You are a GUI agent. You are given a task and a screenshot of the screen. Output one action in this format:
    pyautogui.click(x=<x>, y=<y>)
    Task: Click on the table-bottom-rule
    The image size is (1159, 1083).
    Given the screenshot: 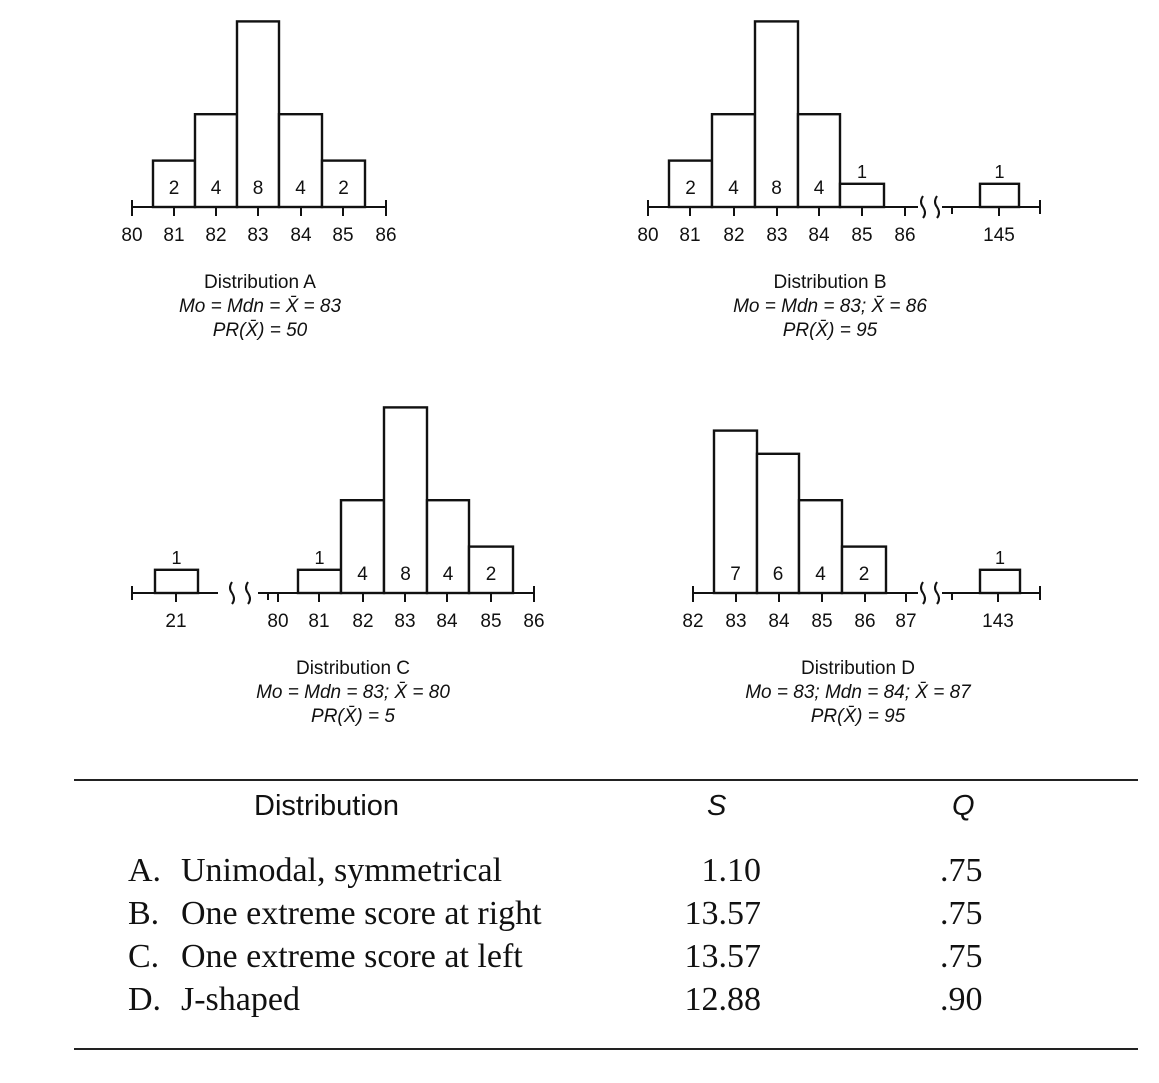 What is the action you would take?
    pyautogui.click(x=606, y=1049)
    